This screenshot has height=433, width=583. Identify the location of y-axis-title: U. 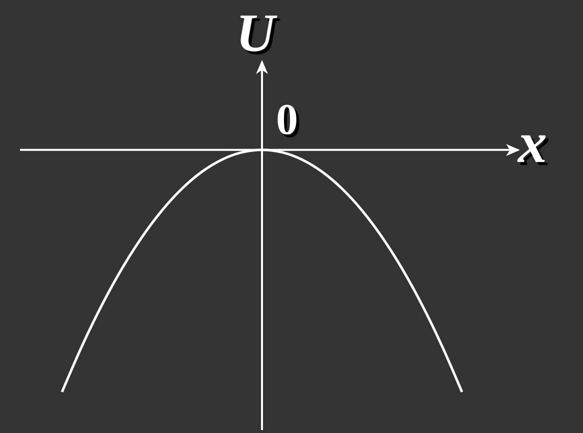
(255, 33).